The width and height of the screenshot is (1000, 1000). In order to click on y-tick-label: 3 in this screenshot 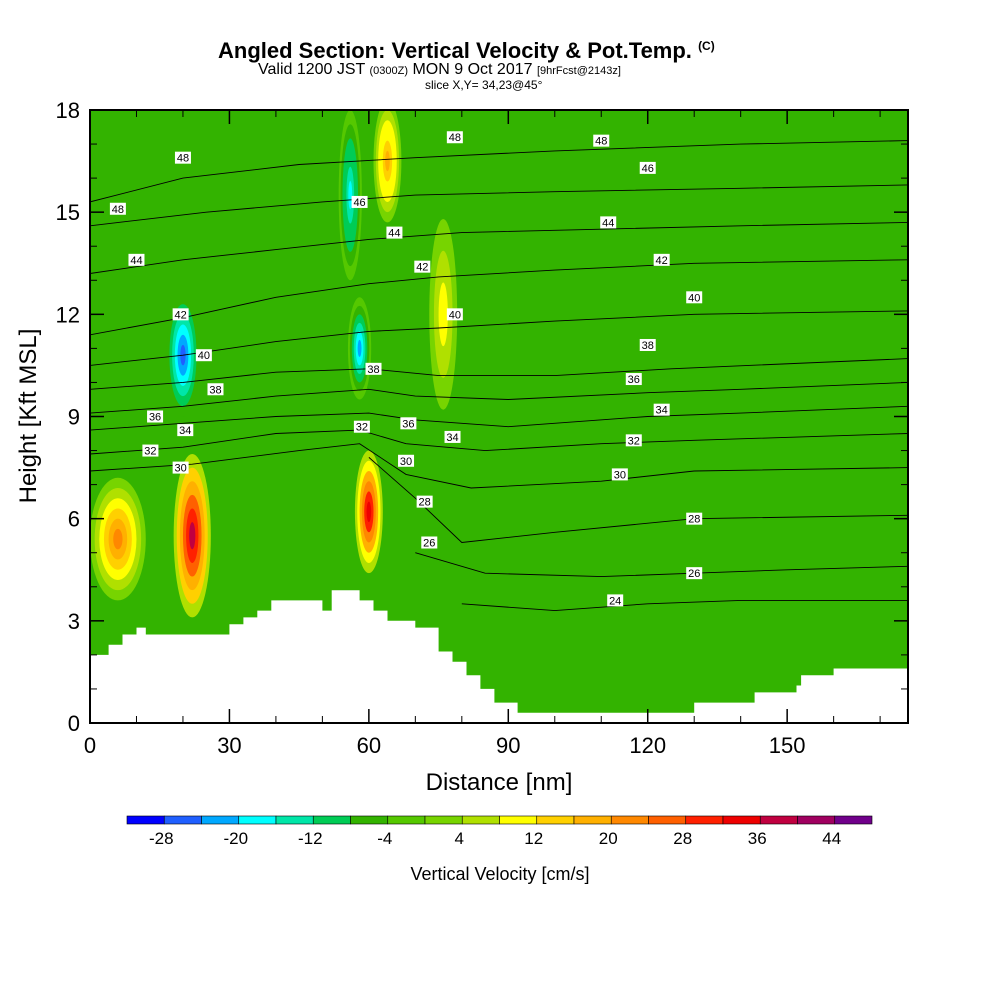, I will do `click(74, 621)`.